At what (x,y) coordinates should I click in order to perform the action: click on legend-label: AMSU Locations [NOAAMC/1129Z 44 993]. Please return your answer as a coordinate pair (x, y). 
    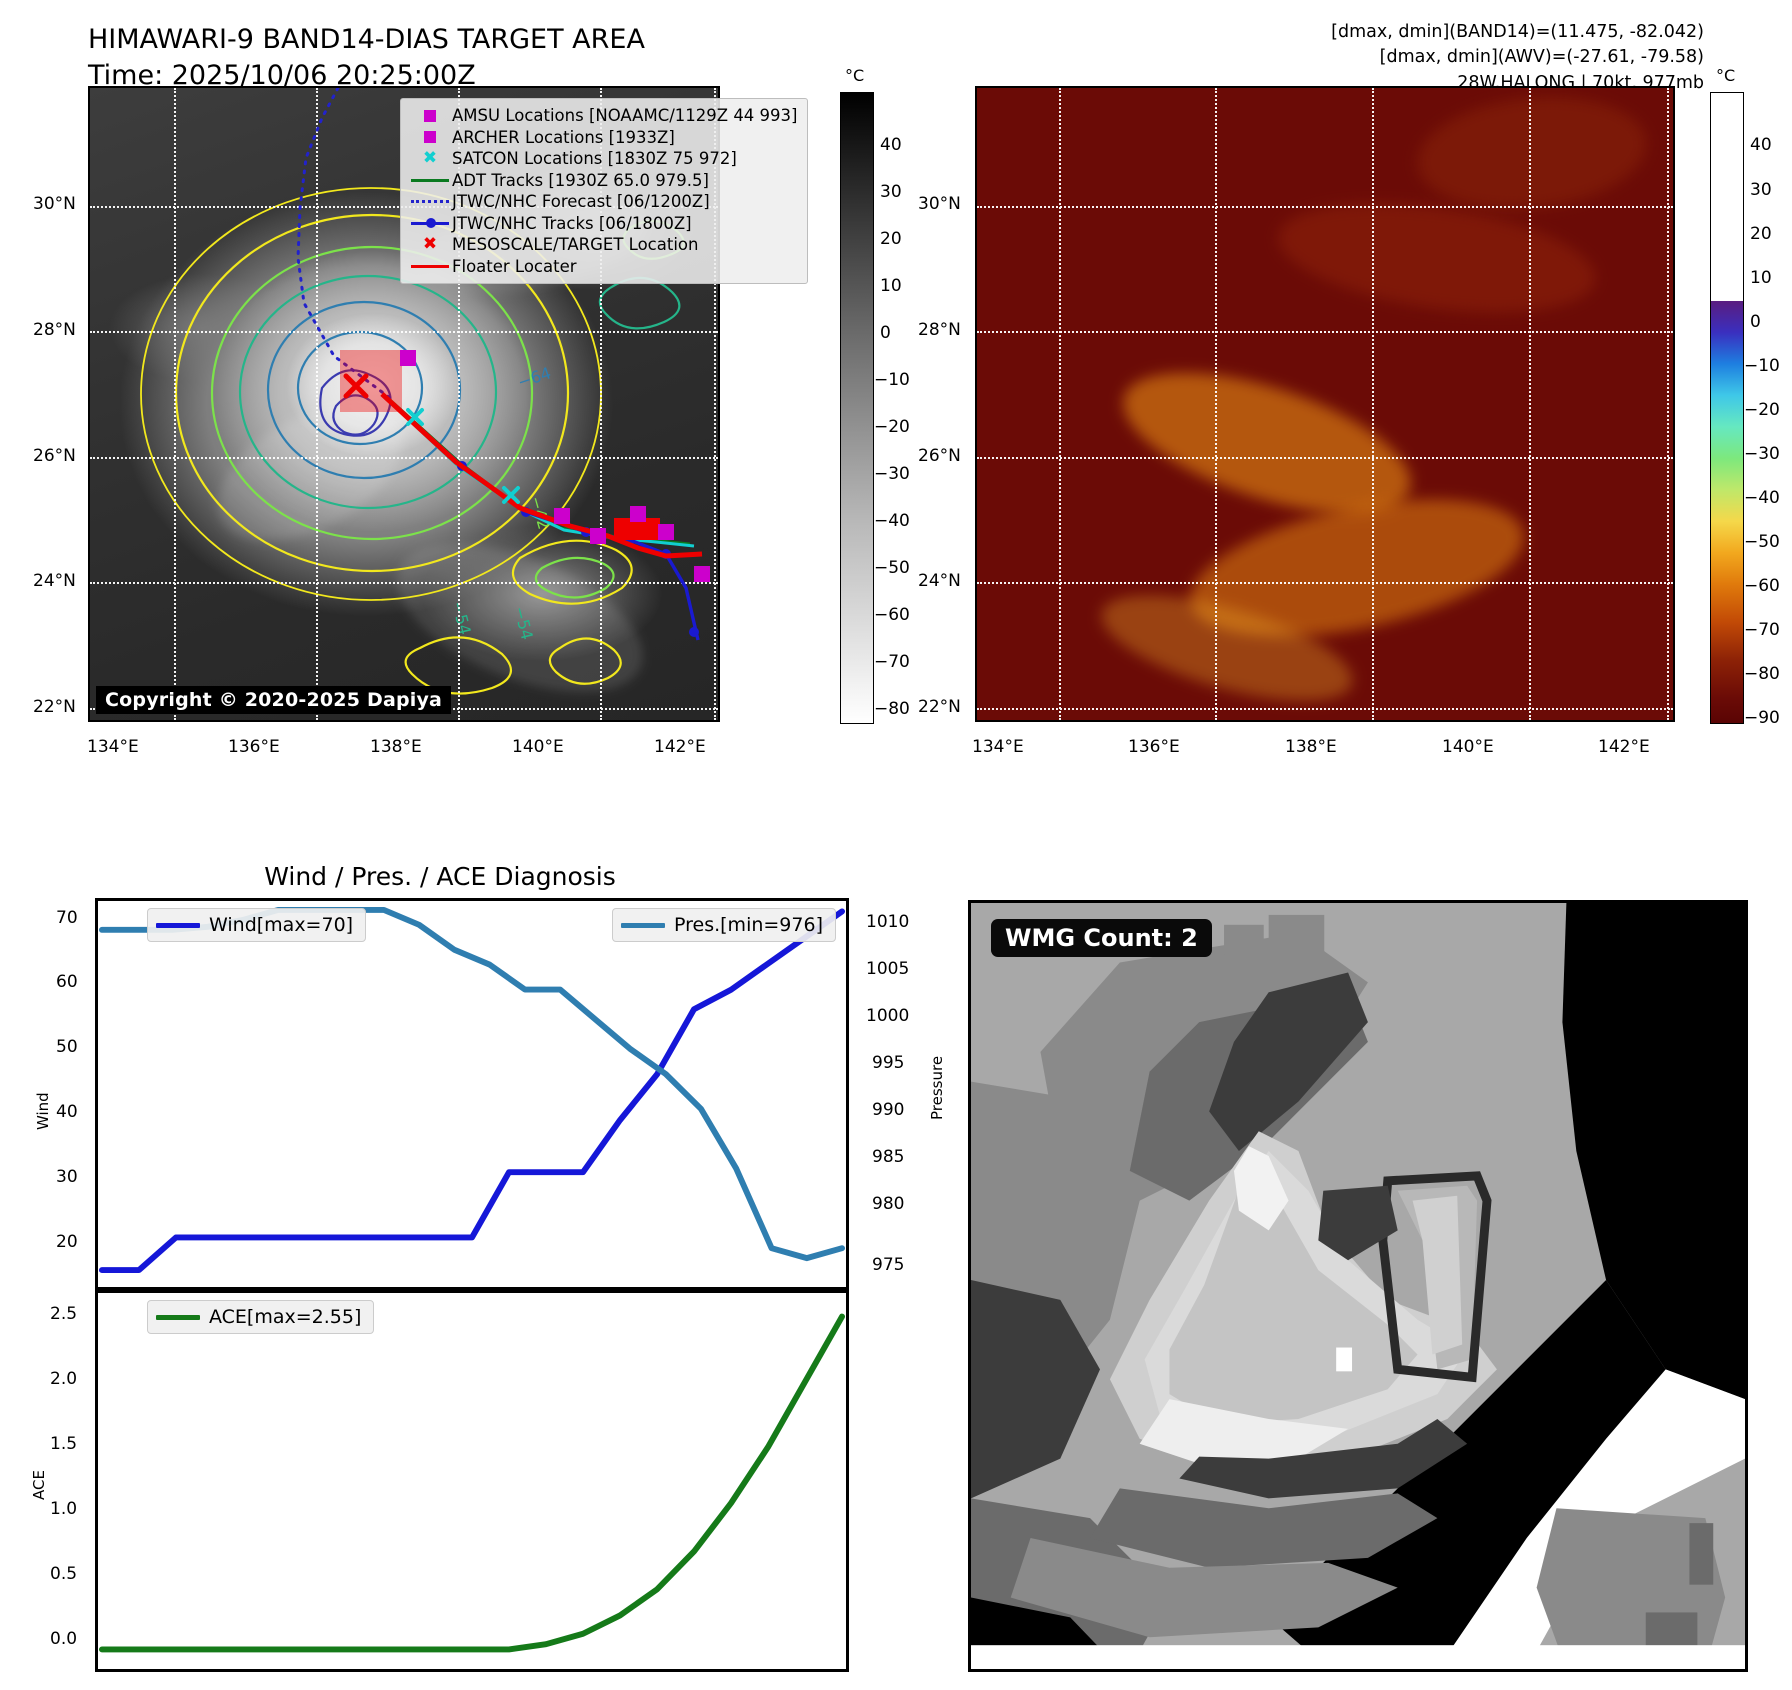
    Looking at the image, I should click on (625, 116).